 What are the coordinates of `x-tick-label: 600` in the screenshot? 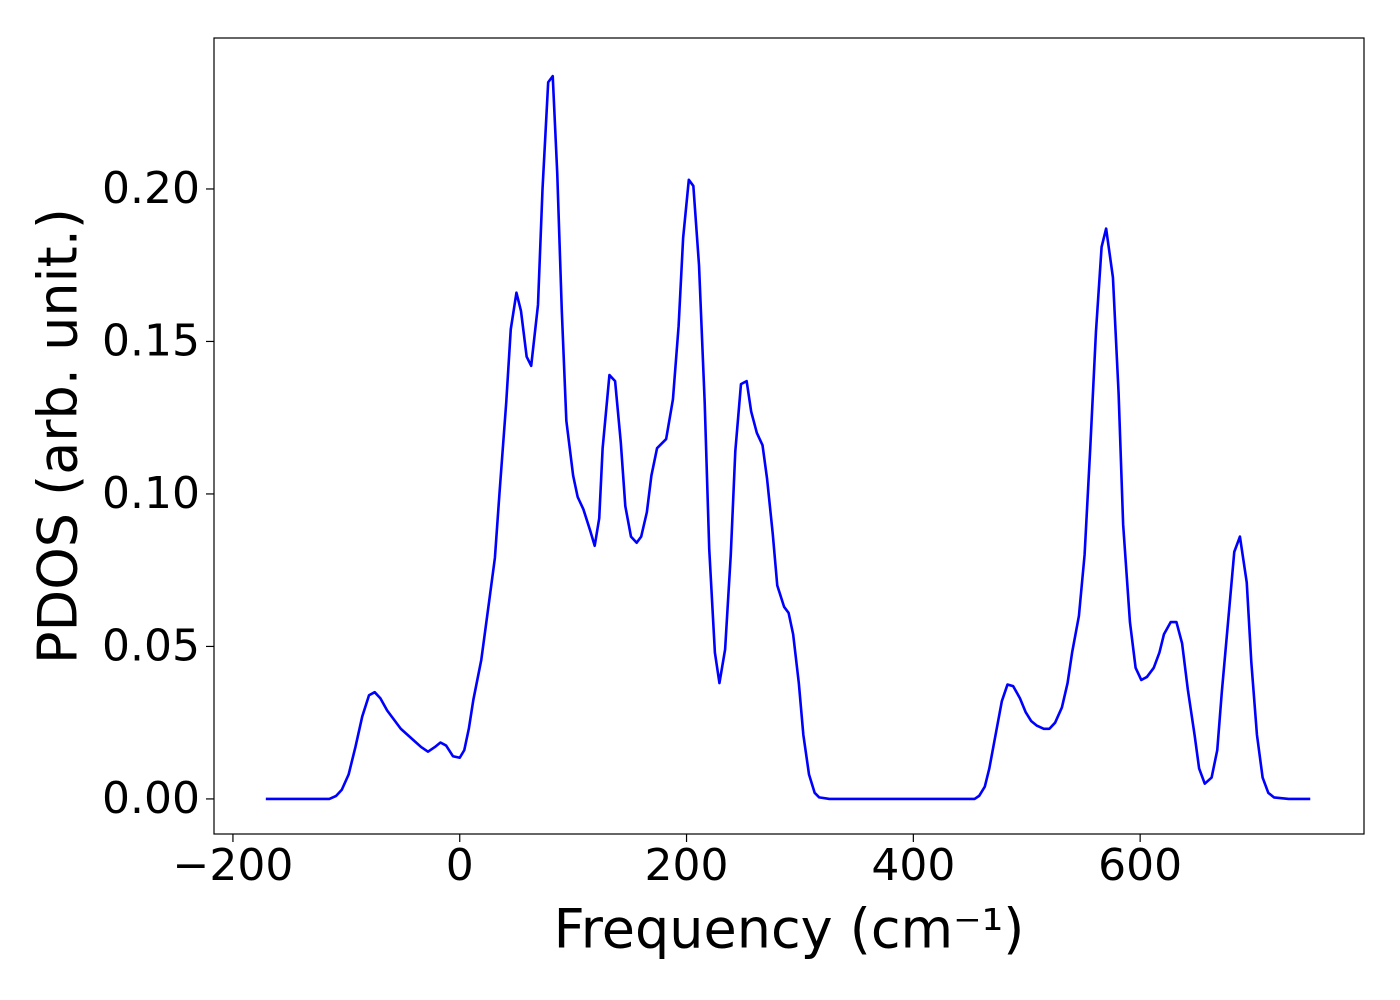 It's located at (1140, 865).